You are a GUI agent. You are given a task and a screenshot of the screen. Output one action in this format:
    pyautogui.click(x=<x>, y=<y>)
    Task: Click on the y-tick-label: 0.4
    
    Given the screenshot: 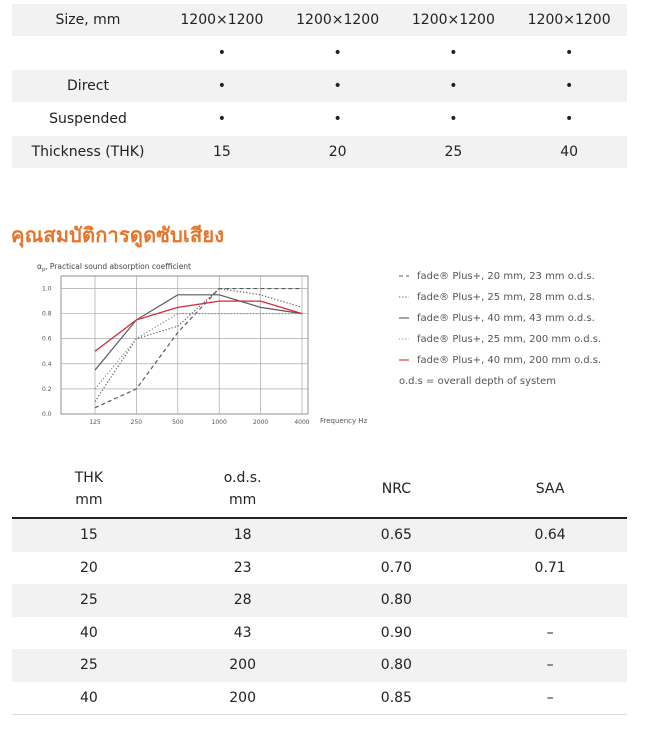 What is the action you would take?
    pyautogui.click(x=47, y=364)
    